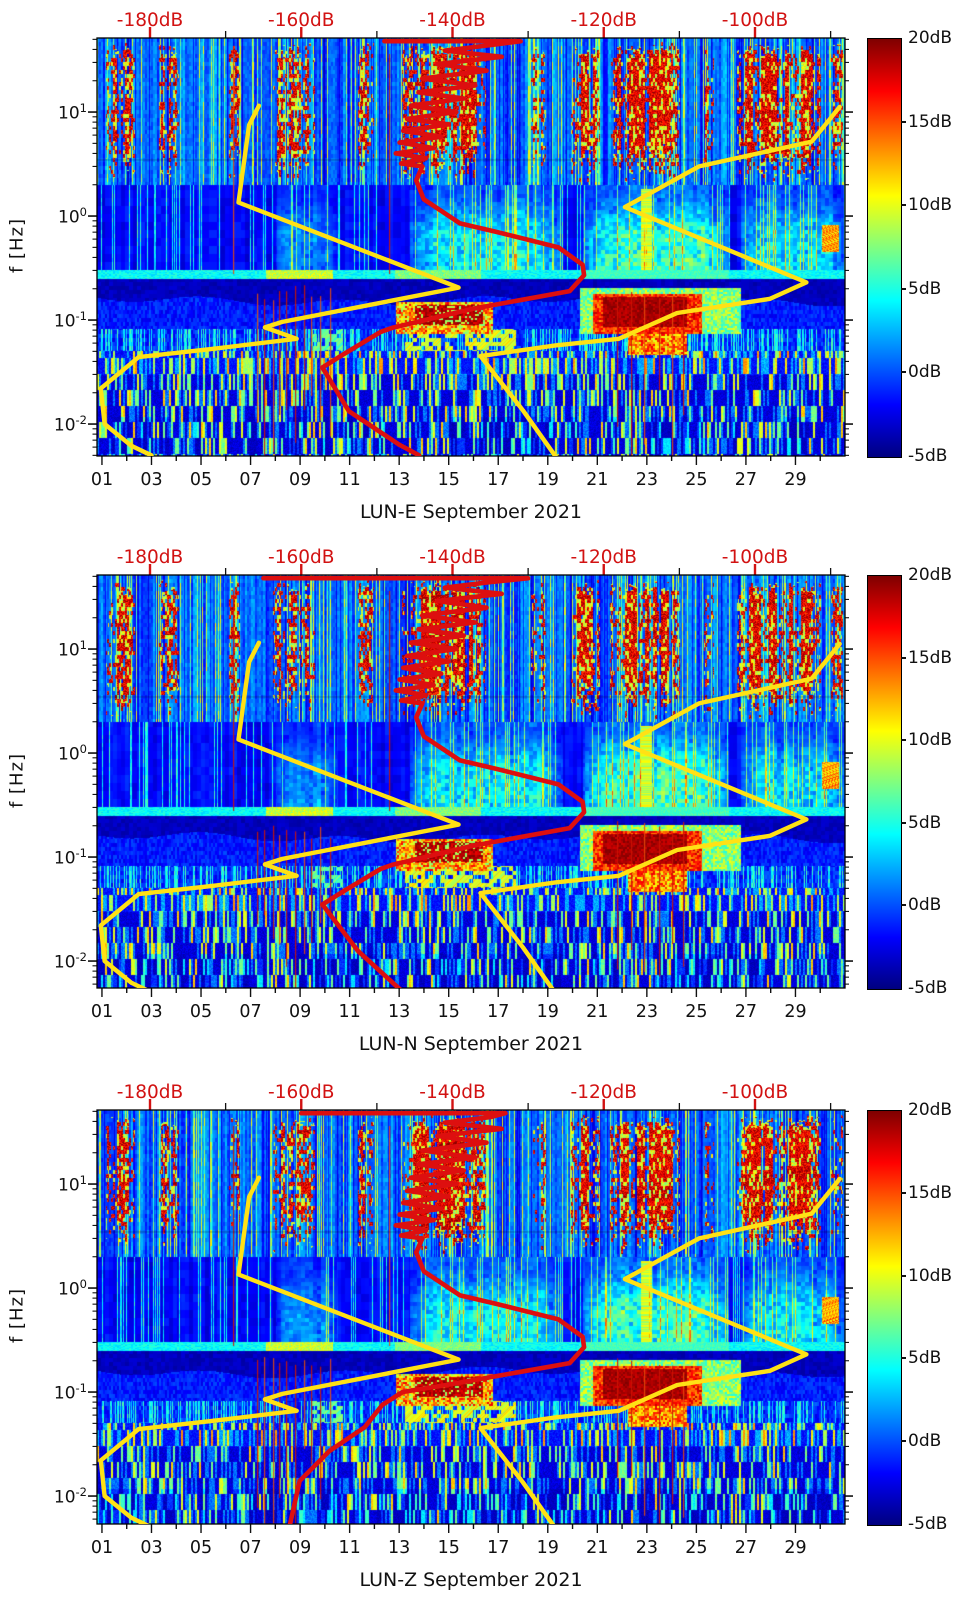 This screenshot has width=962, height=1599. Describe the element at coordinates (498, 1548) in the screenshot. I see `x-tick-label: 17` at that location.